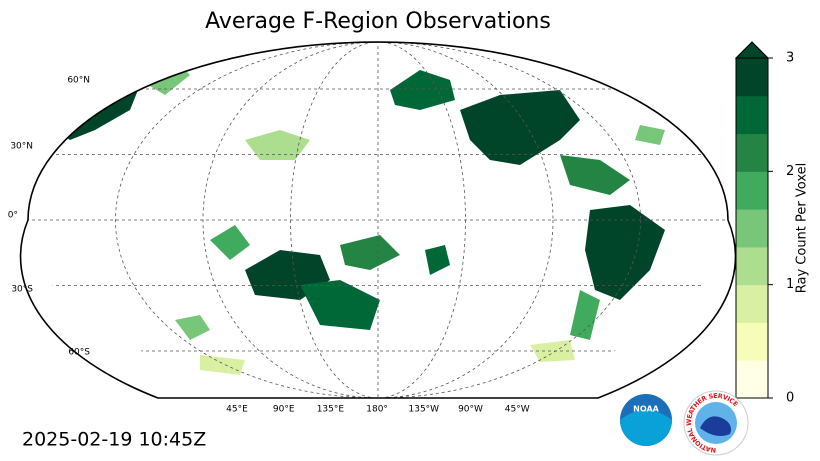  What do you see at coordinates (790, 284) in the screenshot?
I see `colorbar-tick-label: 1` at bounding box center [790, 284].